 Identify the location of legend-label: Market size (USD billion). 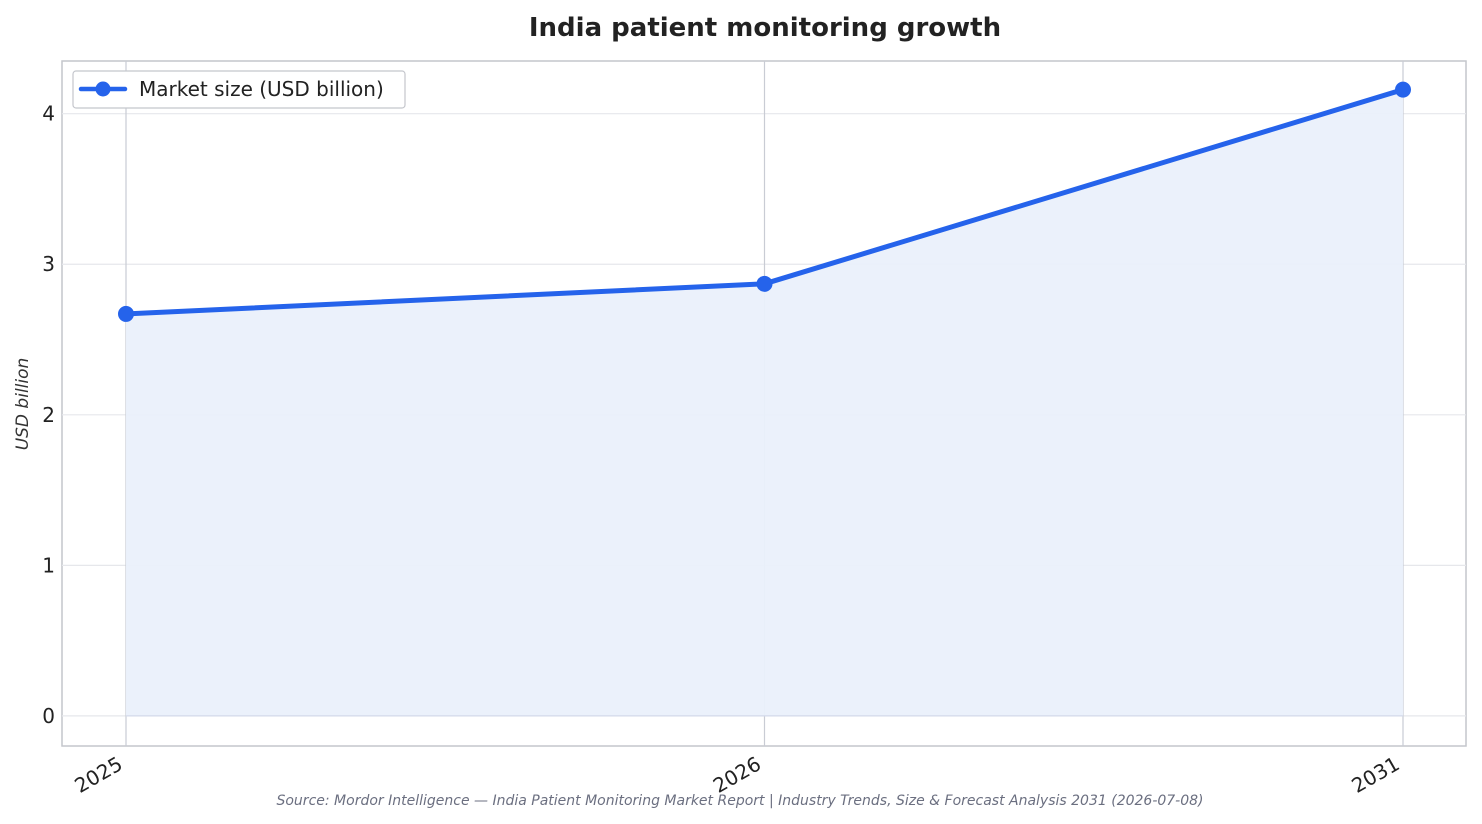
(261, 89).